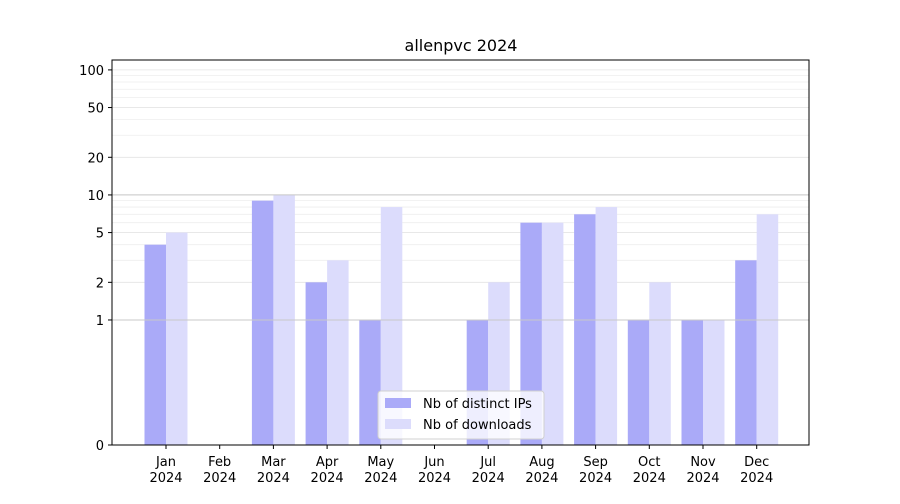 Image resolution: width=900 pixels, height=504 pixels. What do you see at coordinates (100, 446) in the screenshot?
I see `y-tick-label: 0` at bounding box center [100, 446].